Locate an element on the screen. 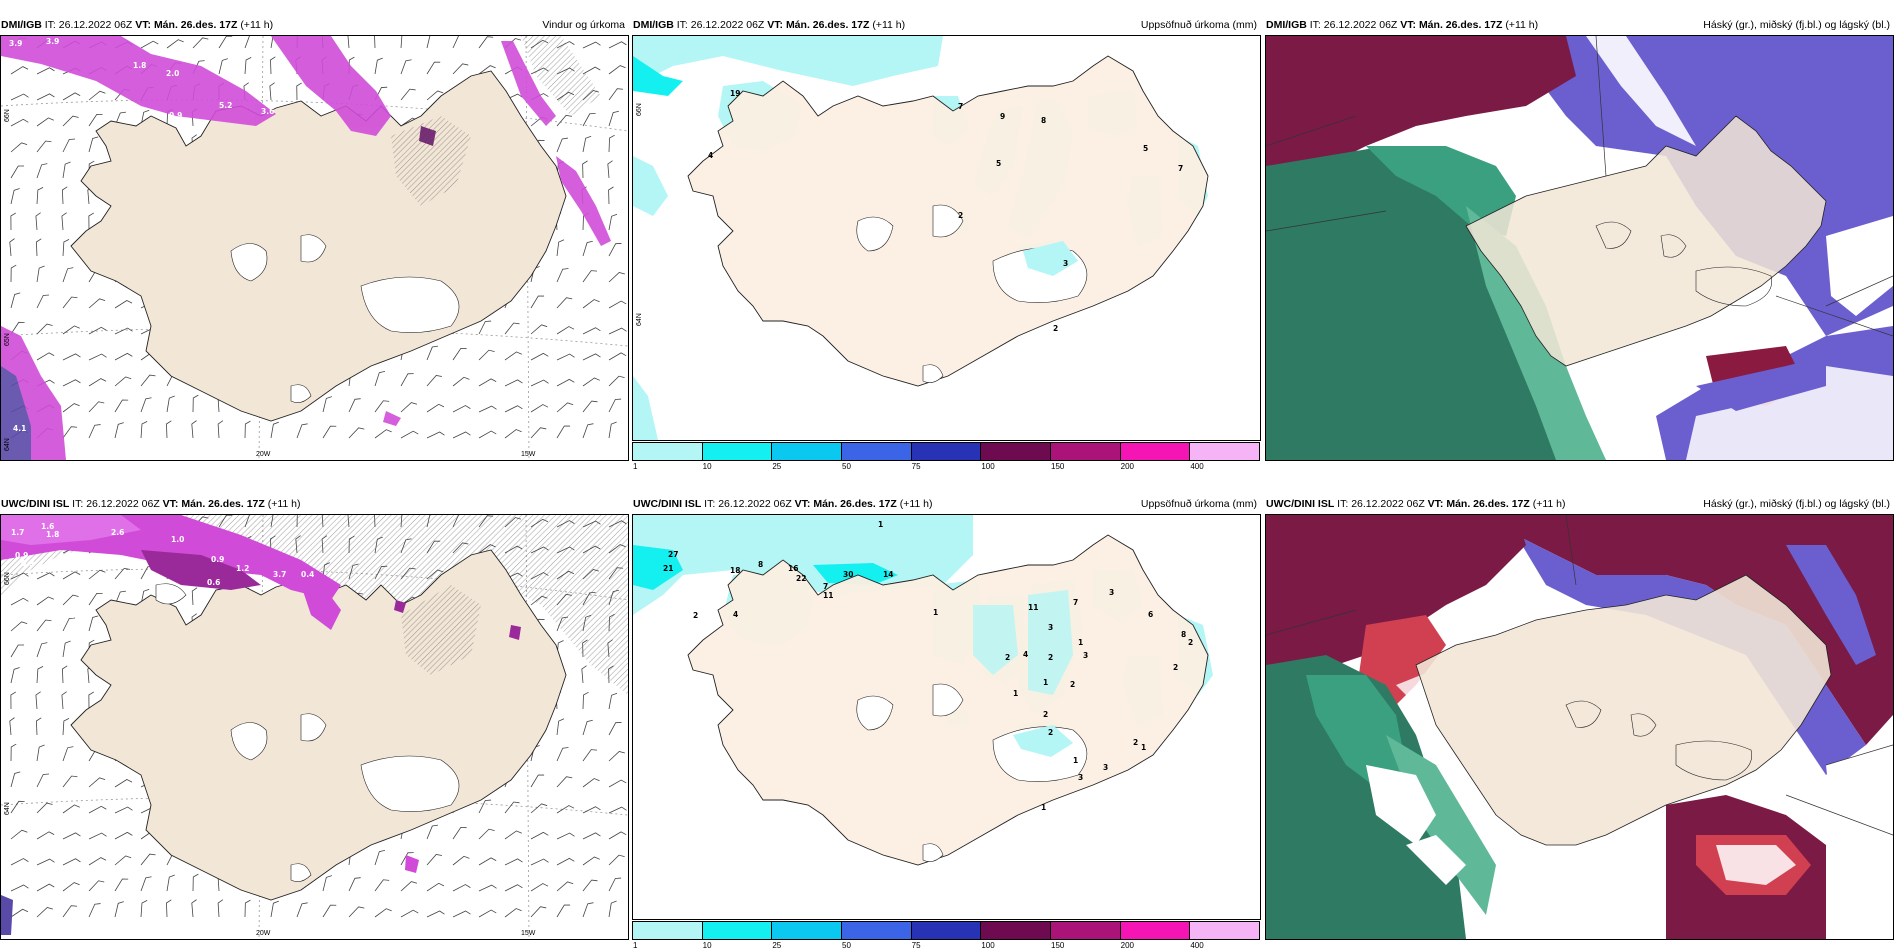 This screenshot has width=1900, height=950. accum-value: 6 is located at coordinates (1150, 614).